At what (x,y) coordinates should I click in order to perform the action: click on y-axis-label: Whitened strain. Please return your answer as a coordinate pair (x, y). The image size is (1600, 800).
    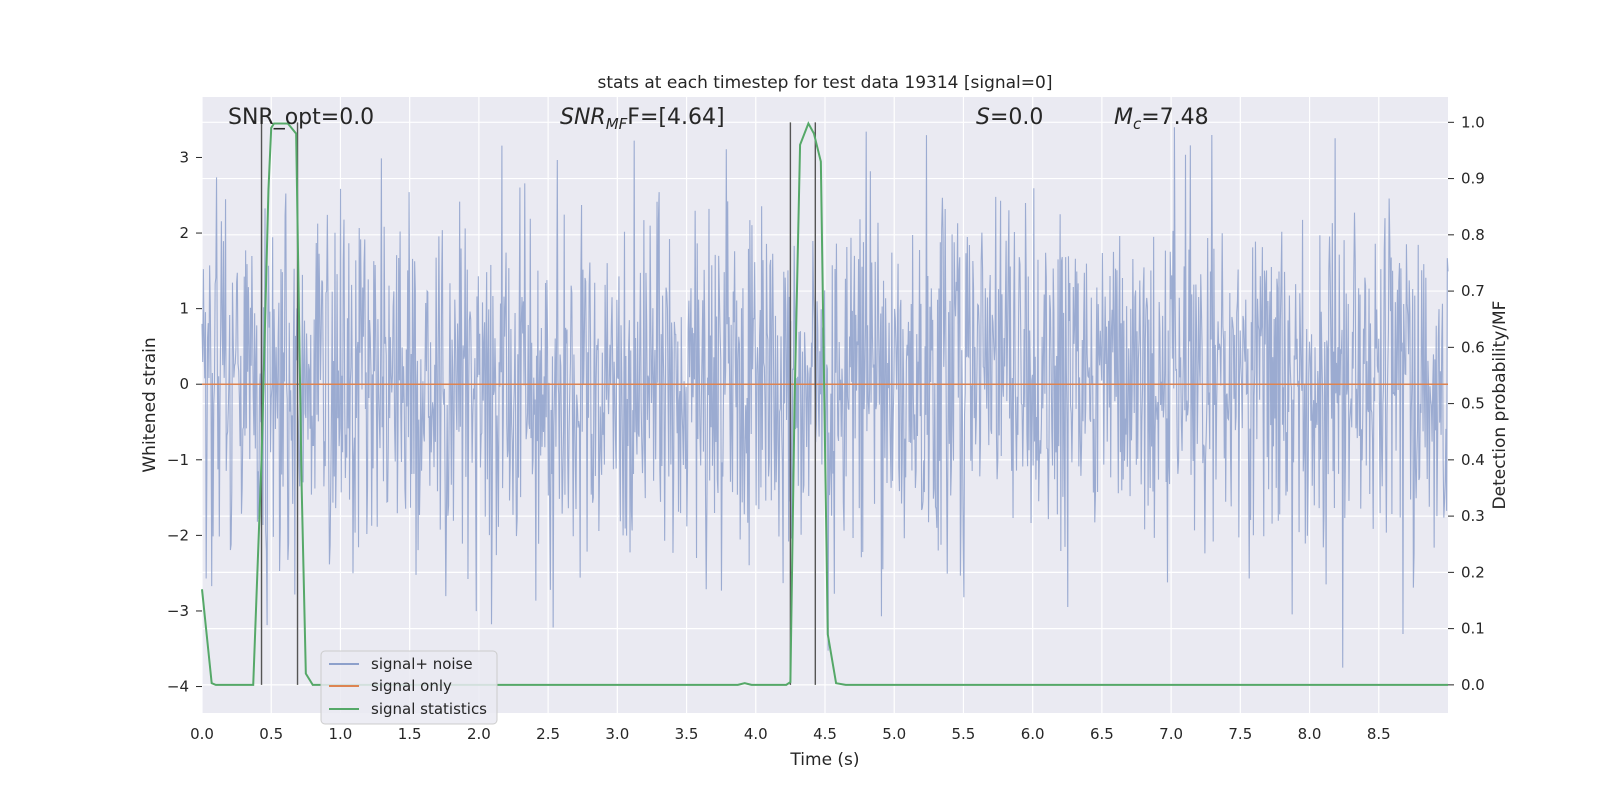
    Looking at the image, I should click on (150, 404).